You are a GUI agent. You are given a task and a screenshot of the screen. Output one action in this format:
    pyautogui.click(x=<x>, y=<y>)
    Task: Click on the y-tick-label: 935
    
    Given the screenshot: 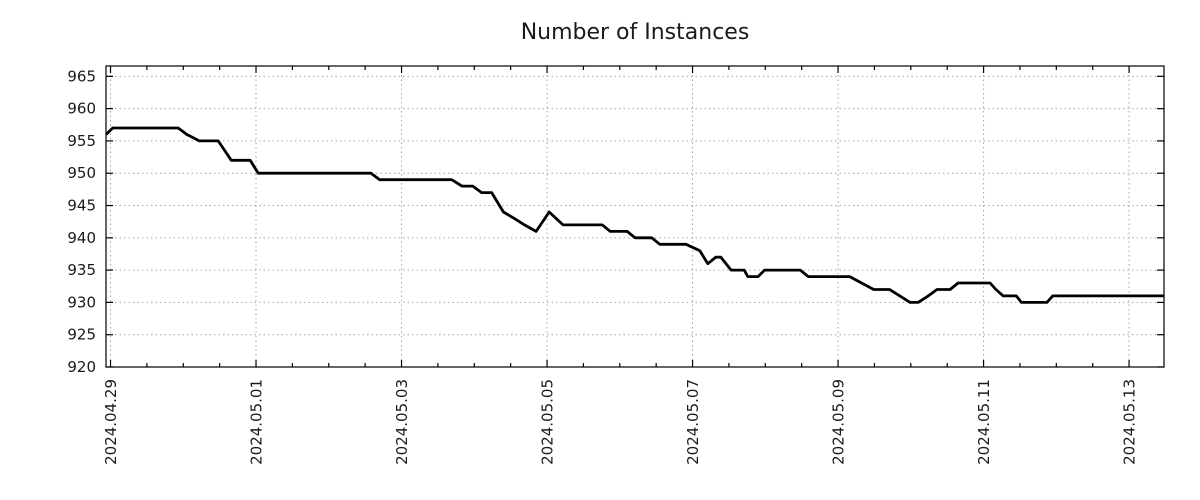 What is the action you would take?
    pyautogui.click(x=81, y=270)
    